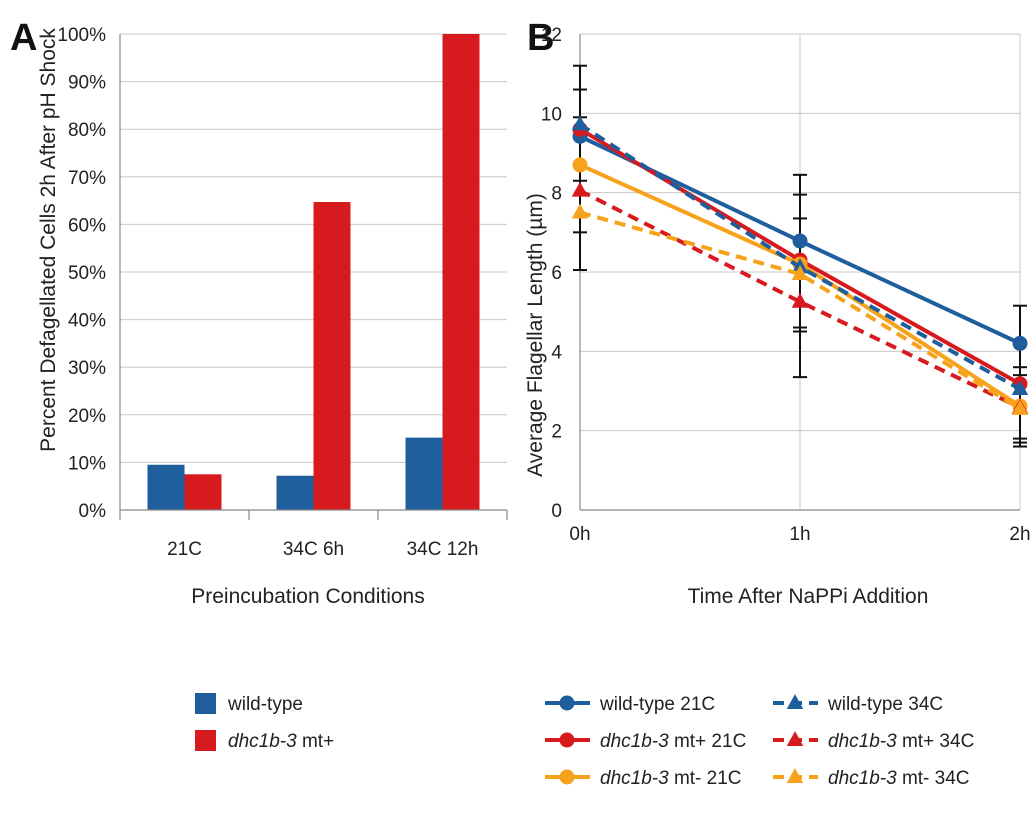  Describe the element at coordinates (885, 704) in the screenshot. I see `legend-label: wild-type 34C` at that location.